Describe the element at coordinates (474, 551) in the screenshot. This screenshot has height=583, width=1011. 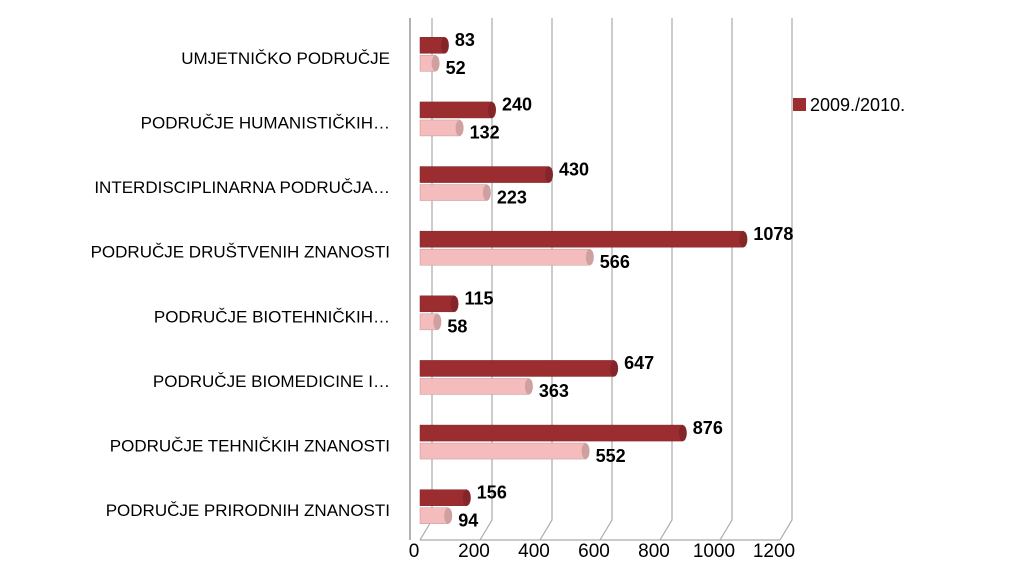
I see `x-tick-label: 200` at that location.